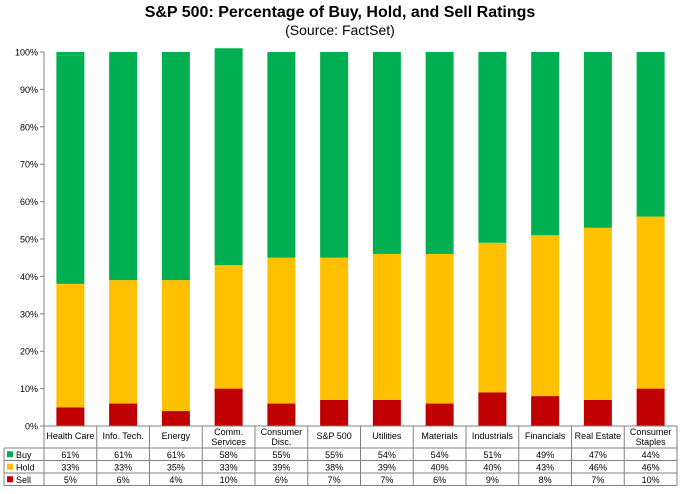 This screenshot has width=680, height=494. What do you see at coordinates (29, 127) in the screenshot?
I see `y-tick-label: 80%` at bounding box center [29, 127].